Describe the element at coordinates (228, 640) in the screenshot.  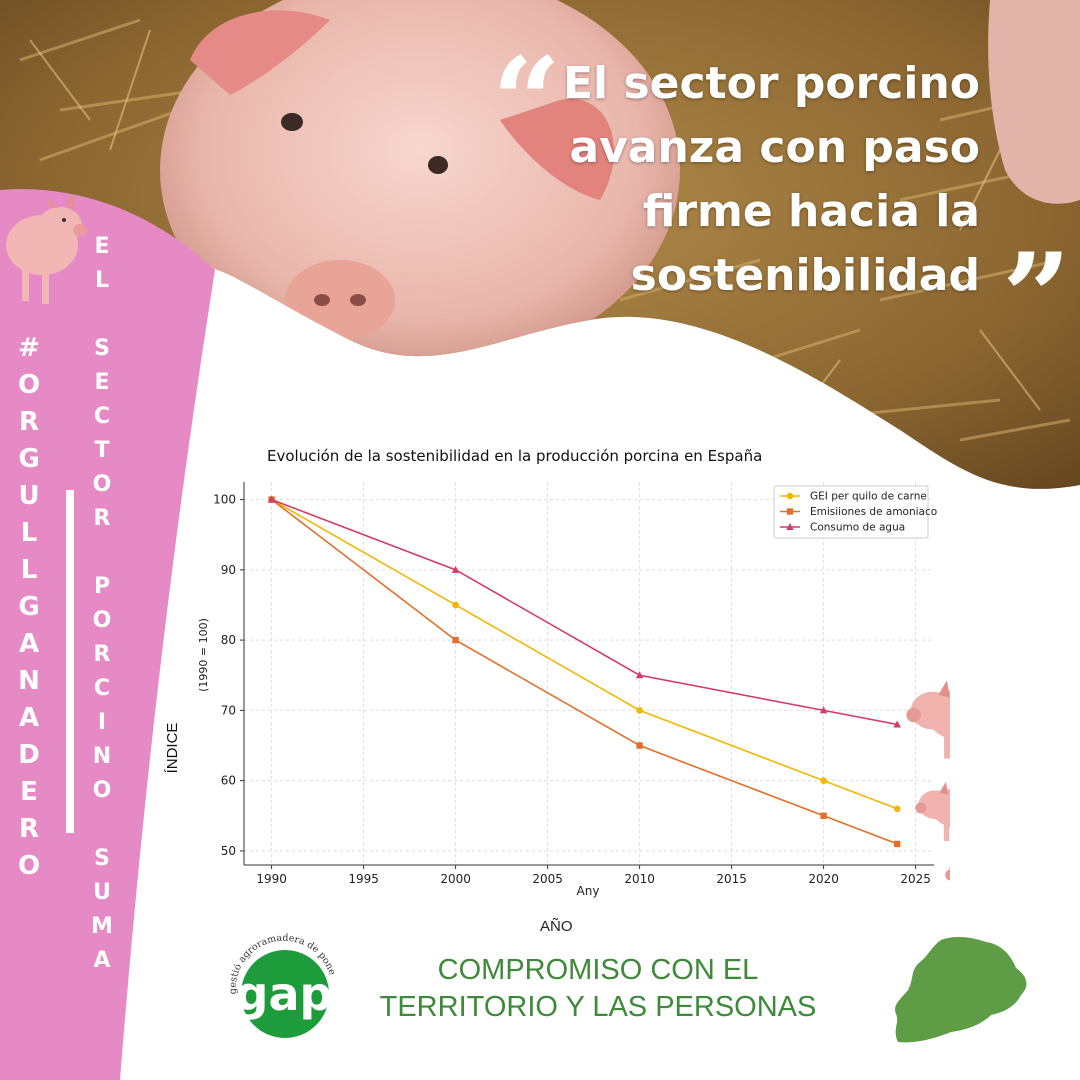
I see `y-tick-label: 80` at that location.